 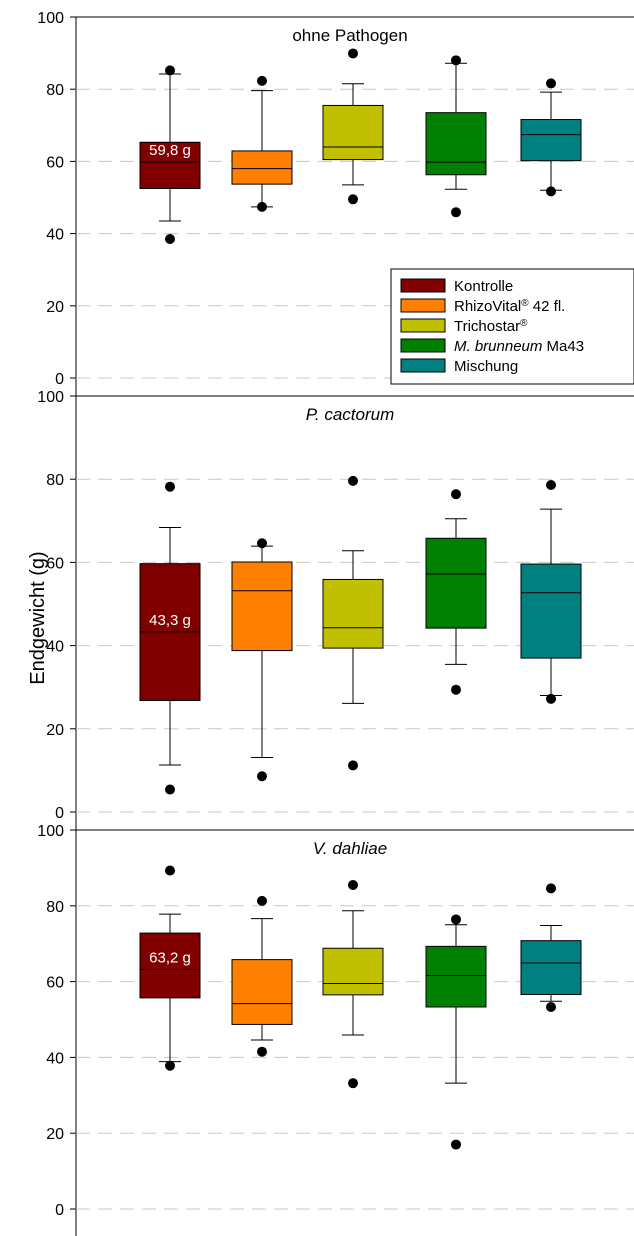 I want to click on median-value-label: 63,2 g, so click(x=170, y=957).